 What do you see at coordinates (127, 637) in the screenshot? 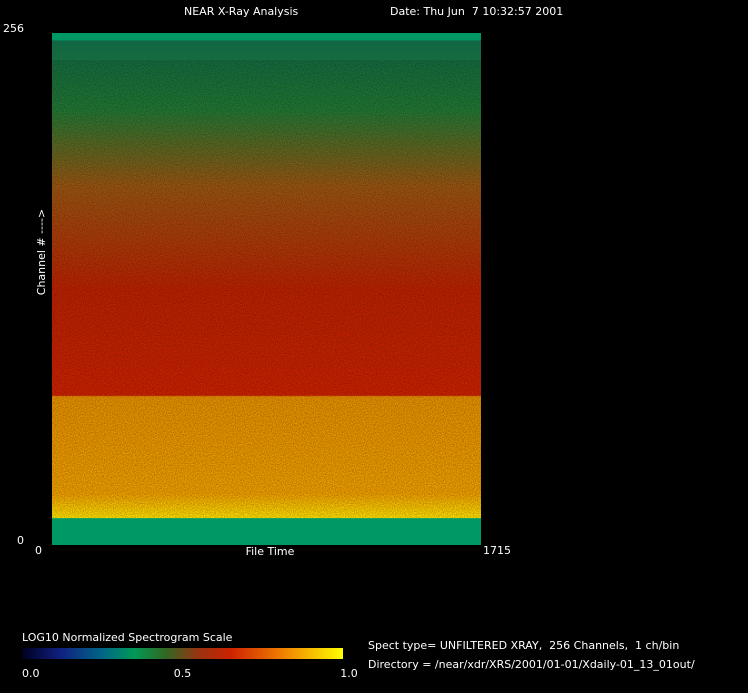
I see `colorbar-title: LOG10 Normalized Spectrogram Scale` at bounding box center [127, 637].